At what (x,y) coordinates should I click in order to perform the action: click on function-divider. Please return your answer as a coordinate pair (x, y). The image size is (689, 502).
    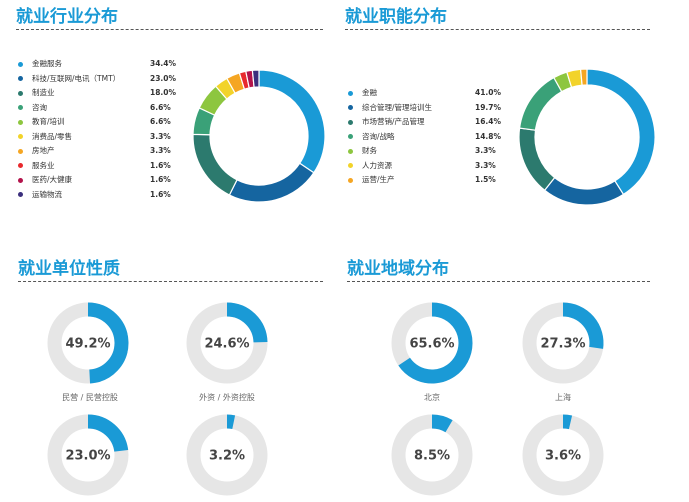
    Looking at the image, I should click on (497, 29).